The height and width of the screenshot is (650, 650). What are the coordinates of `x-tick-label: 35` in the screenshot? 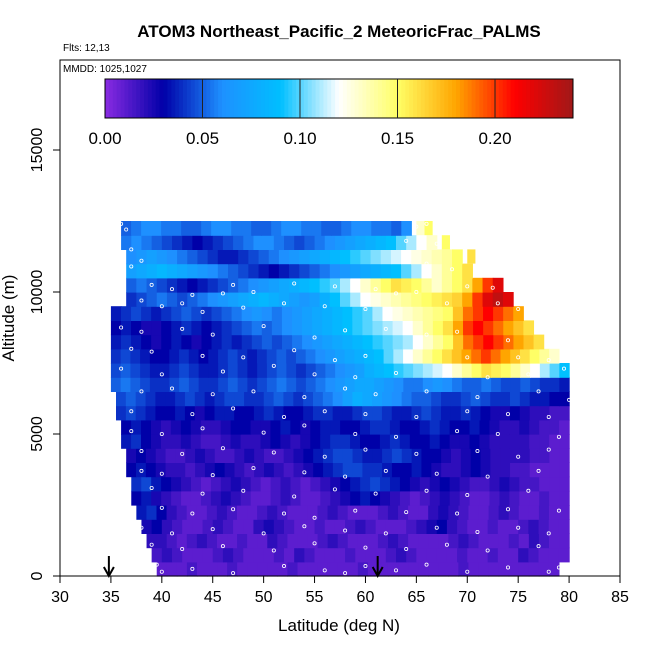 It's located at (111, 597).